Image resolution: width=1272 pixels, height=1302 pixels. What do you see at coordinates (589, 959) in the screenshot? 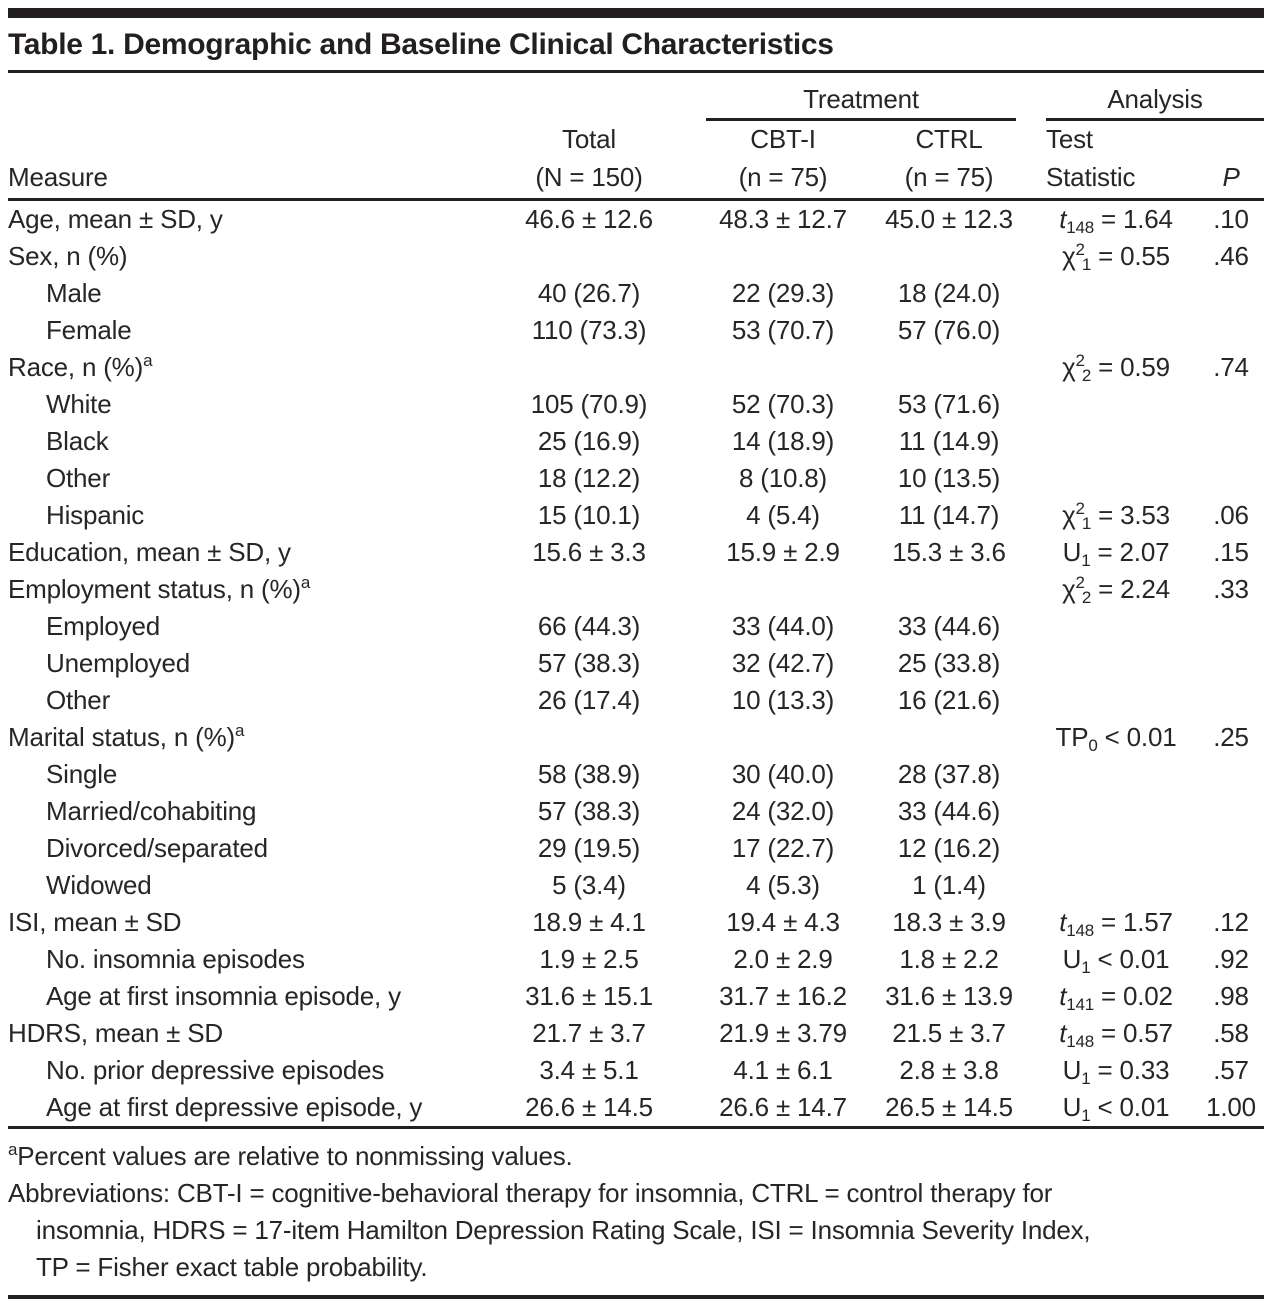
I see `cell-total: 1.9 ± 2.5` at bounding box center [589, 959].